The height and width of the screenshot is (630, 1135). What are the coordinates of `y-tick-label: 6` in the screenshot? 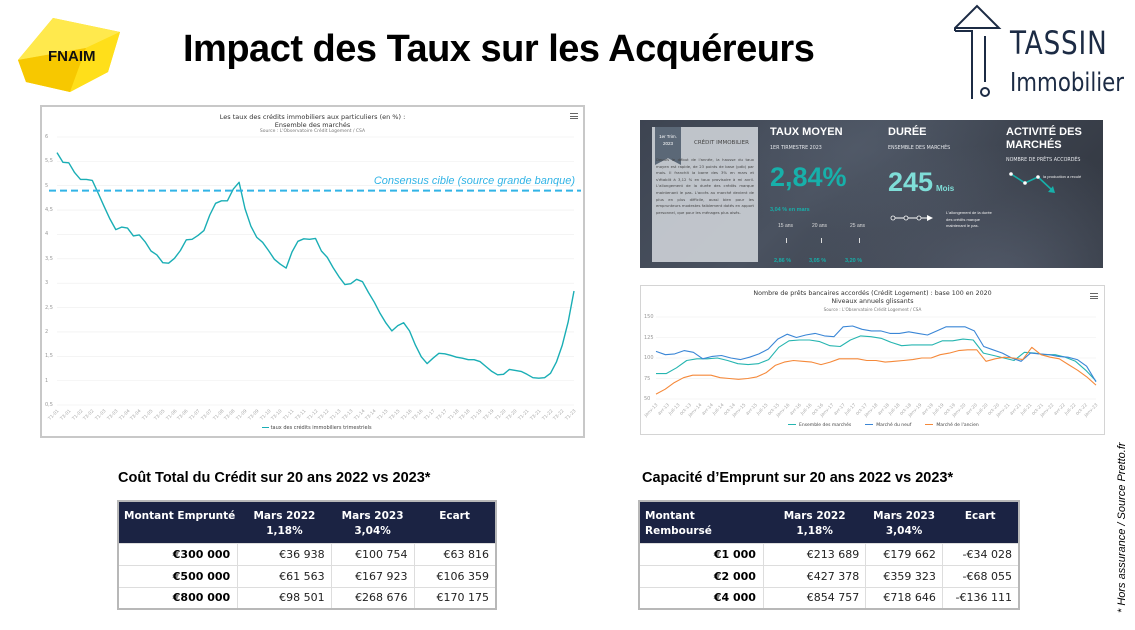 It's located at (47, 137).